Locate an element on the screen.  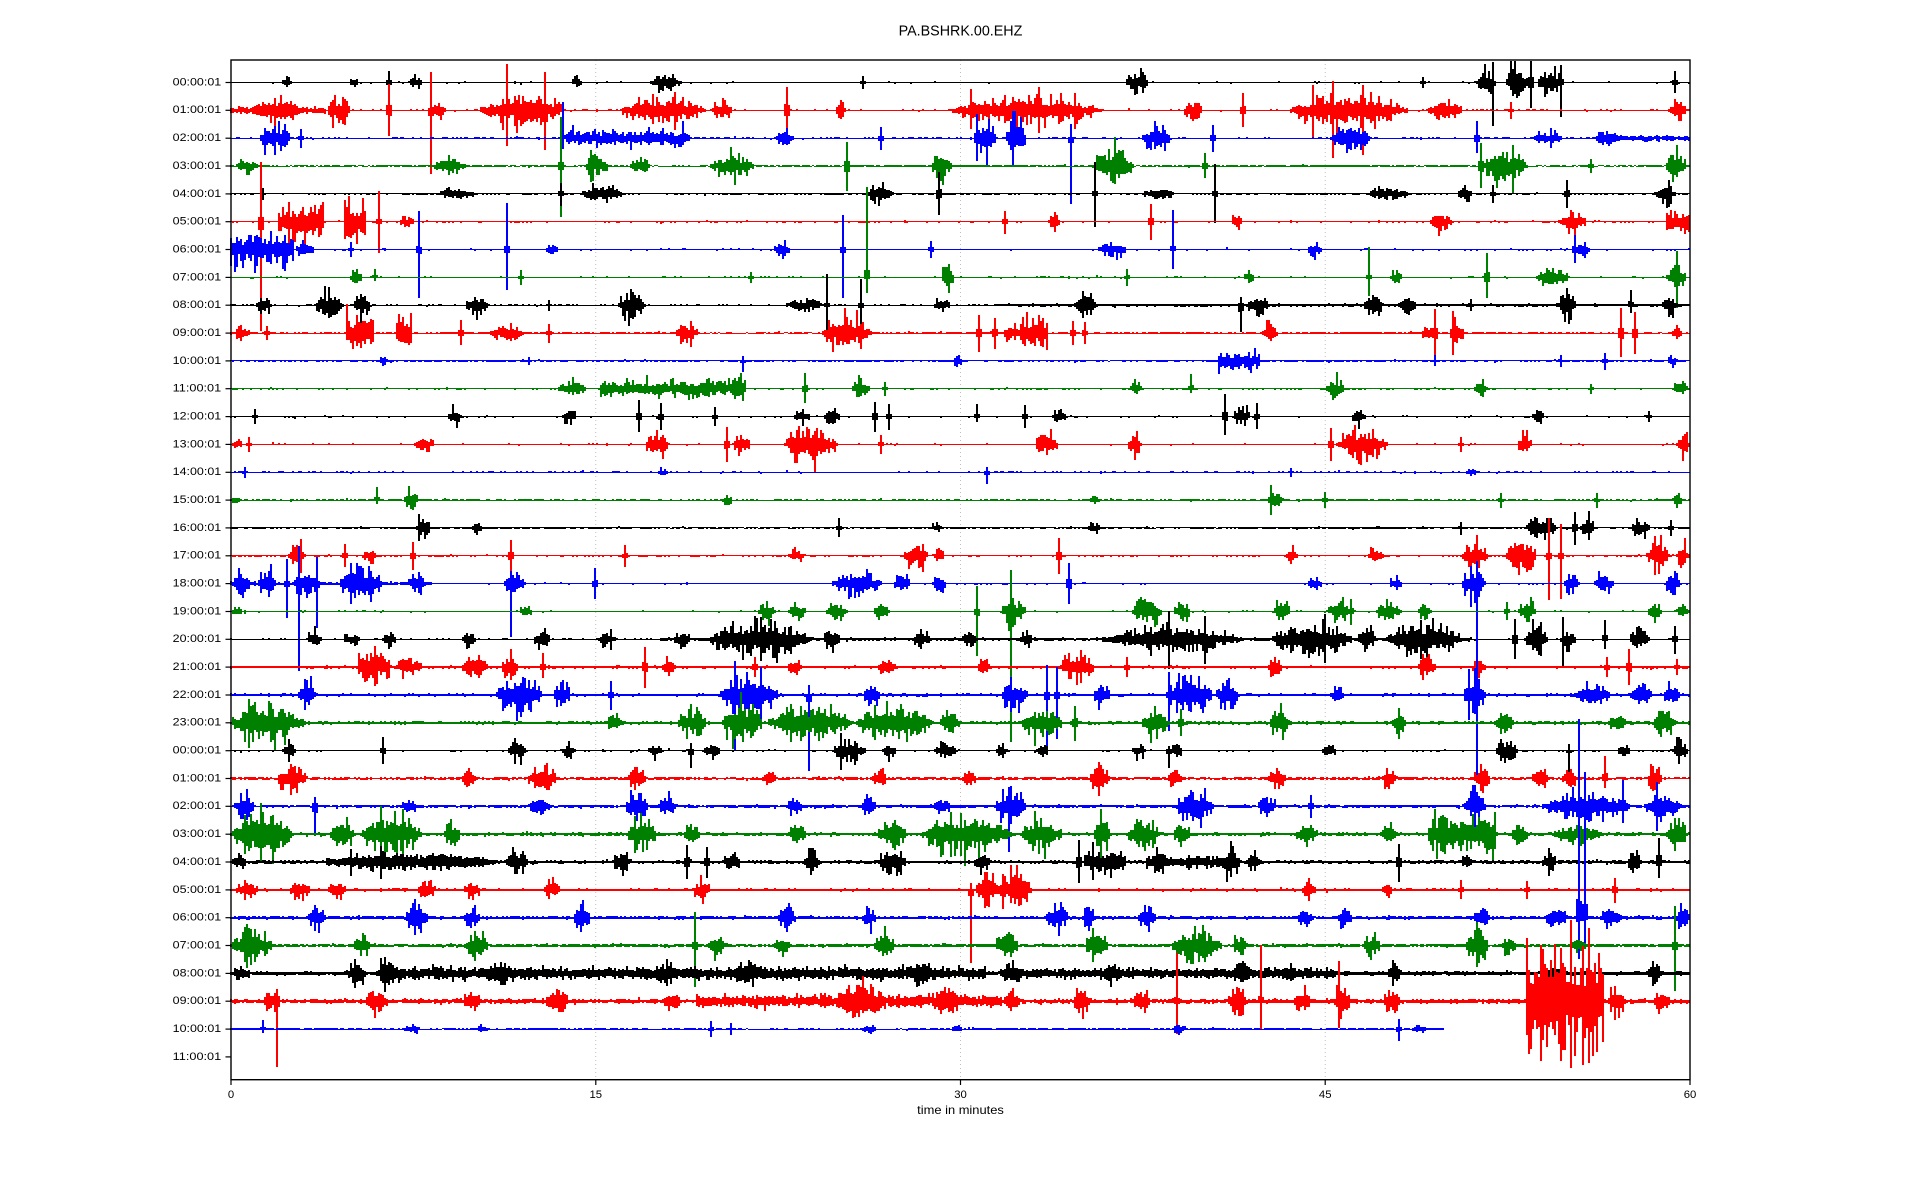
svg-text: 17:00:01 is located at coordinates (197, 556).